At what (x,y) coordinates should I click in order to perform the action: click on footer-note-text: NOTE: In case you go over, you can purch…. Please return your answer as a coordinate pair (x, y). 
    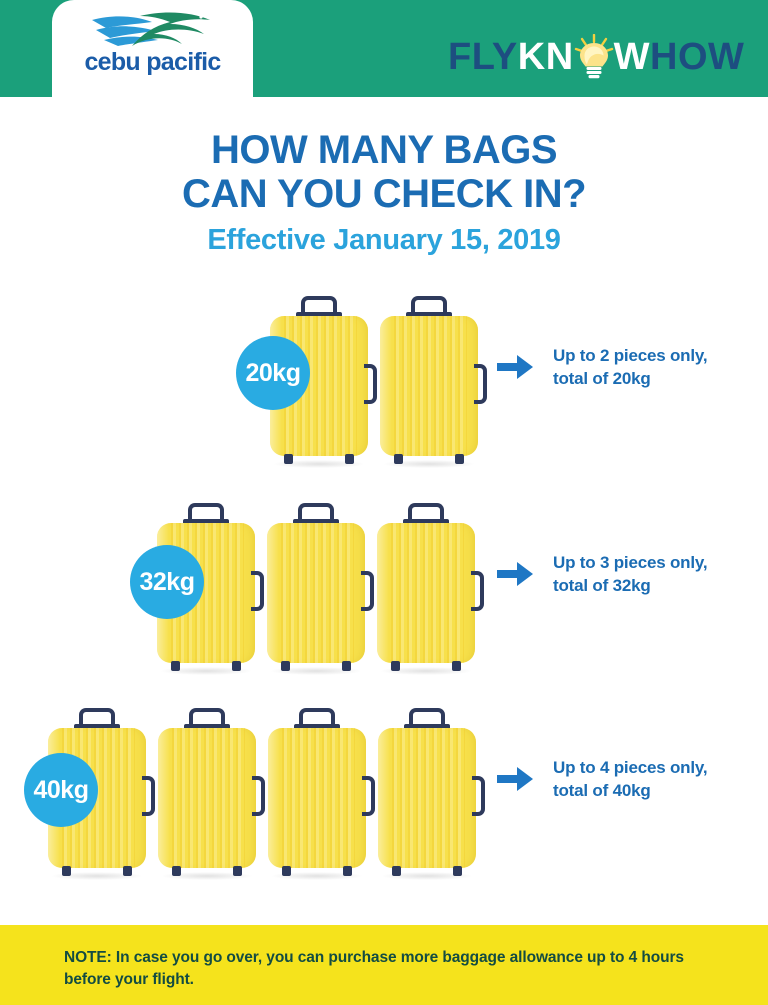
    Looking at the image, I should click on (374, 968).